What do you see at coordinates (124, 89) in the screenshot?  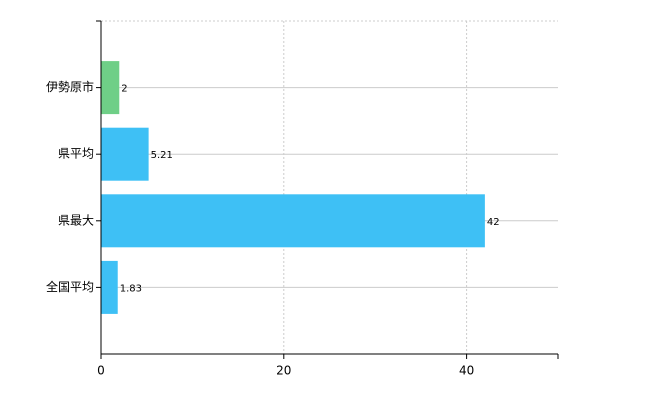 I see `value-label: 2` at bounding box center [124, 89].